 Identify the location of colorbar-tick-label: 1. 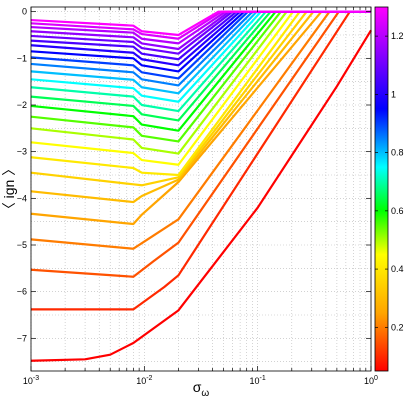
(393, 94).